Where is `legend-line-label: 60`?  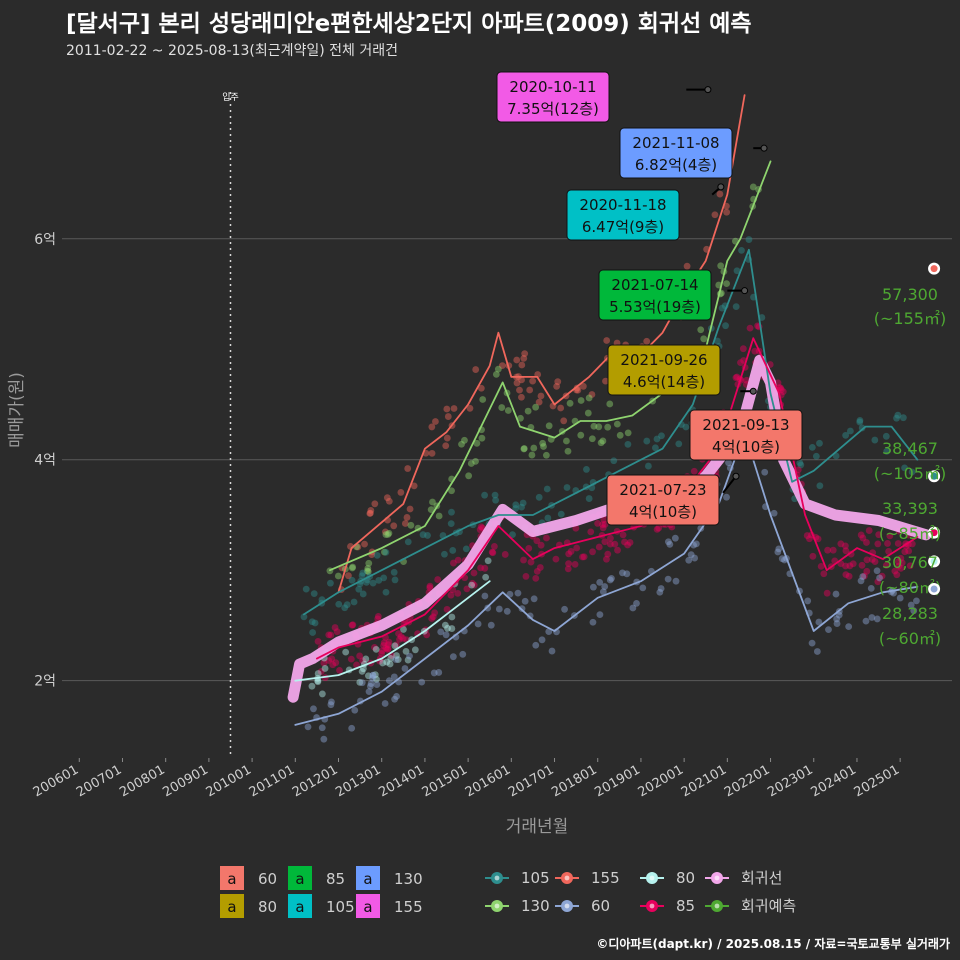 legend-line-label: 60 is located at coordinates (600, 906).